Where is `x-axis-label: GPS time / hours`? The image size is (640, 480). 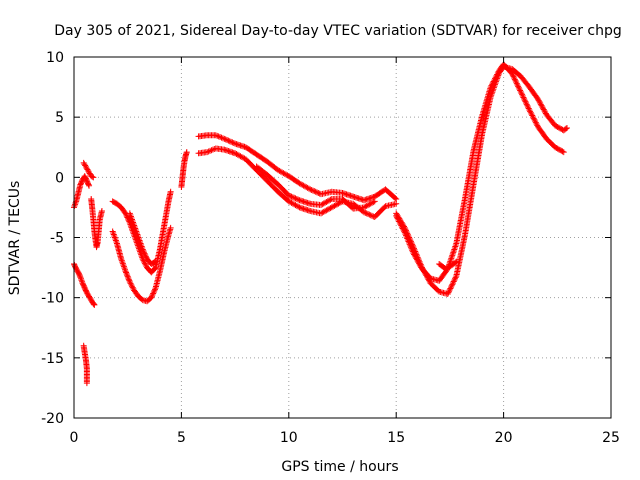
x-axis-label: GPS time / hours is located at coordinates (339, 467).